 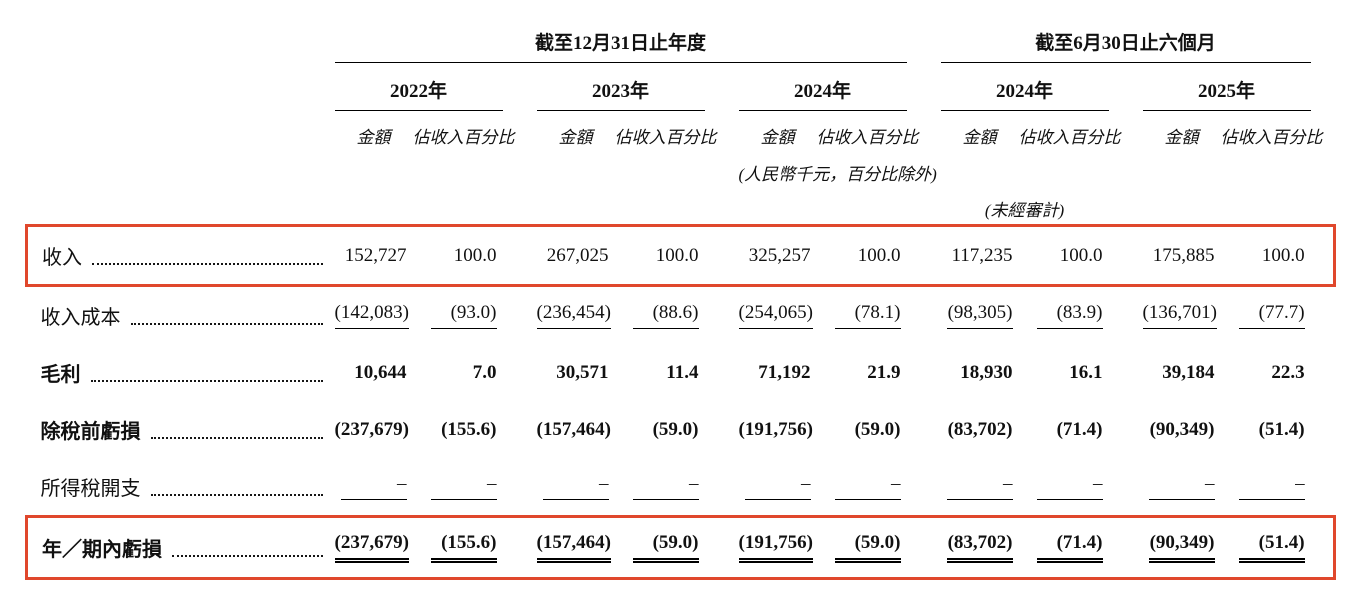 What do you see at coordinates (463, 315) in the screenshot?
I see `underlined-value: (93.0)` at bounding box center [463, 315].